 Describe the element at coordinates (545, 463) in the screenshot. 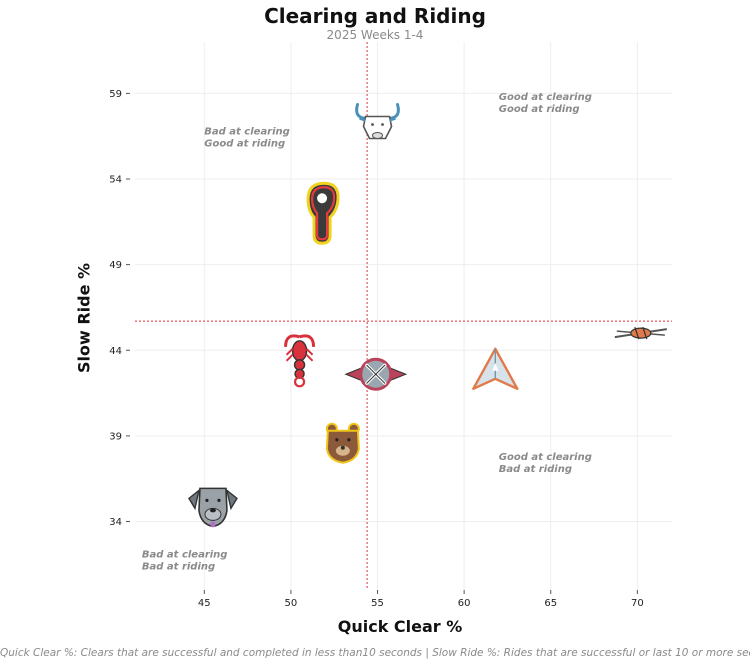

I see `quadrant-label: Good at clearing Bad at riding` at that location.